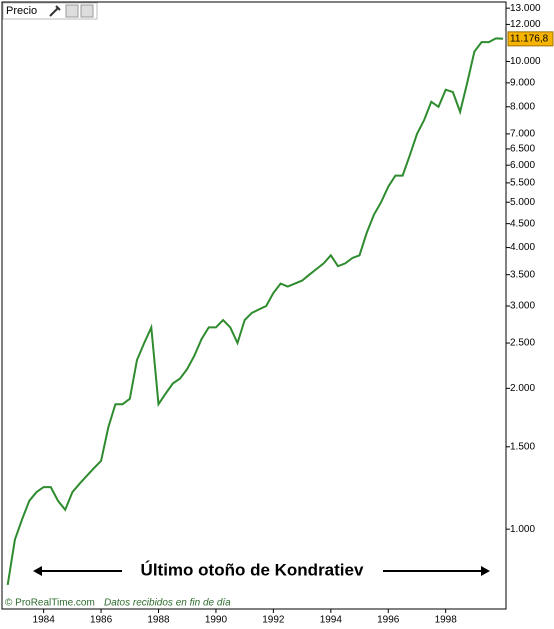 The image size is (554, 629). Describe the element at coordinates (158, 620) in the screenshot. I see `x-tick-label: 1988` at that location.